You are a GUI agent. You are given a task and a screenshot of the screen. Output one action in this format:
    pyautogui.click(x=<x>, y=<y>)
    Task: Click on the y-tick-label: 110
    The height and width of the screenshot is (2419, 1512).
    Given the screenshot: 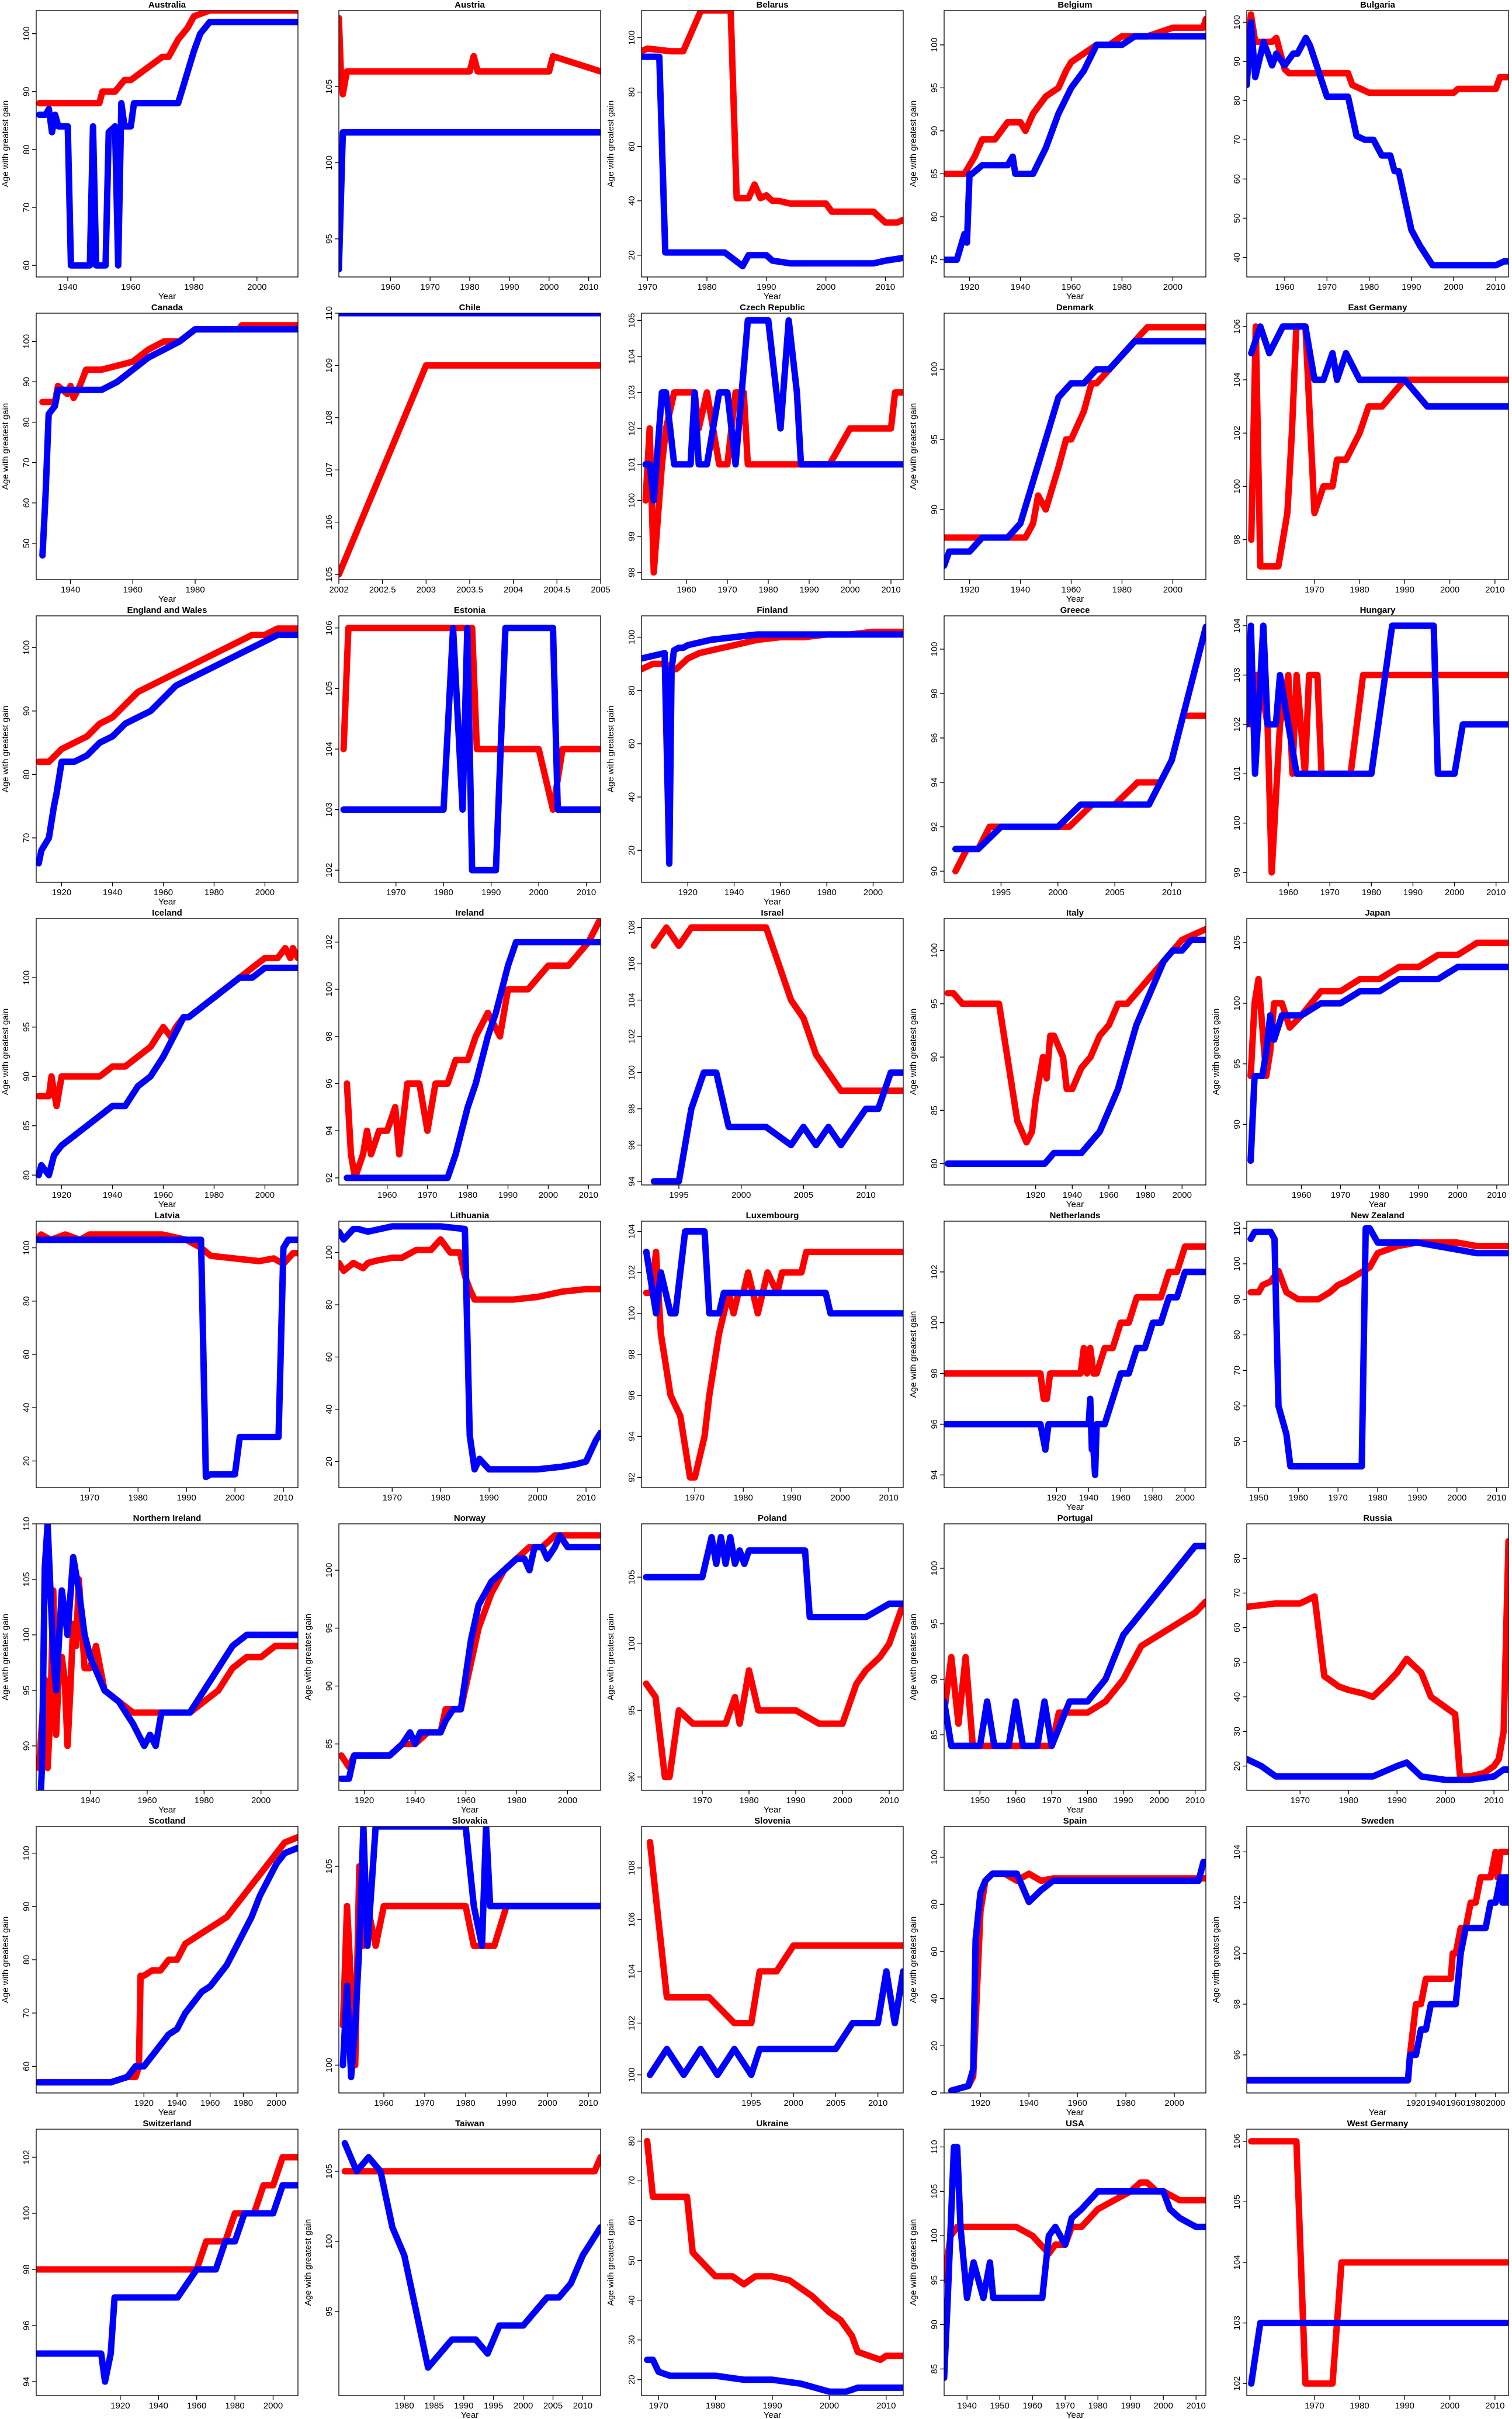 What is the action you would take?
    pyautogui.click(x=1237, y=1228)
    